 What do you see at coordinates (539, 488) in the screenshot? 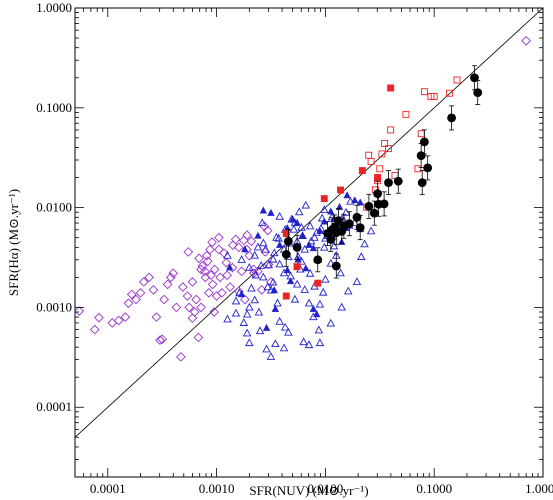
I see `x-tick-label: 1.0000` at bounding box center [539, 488].